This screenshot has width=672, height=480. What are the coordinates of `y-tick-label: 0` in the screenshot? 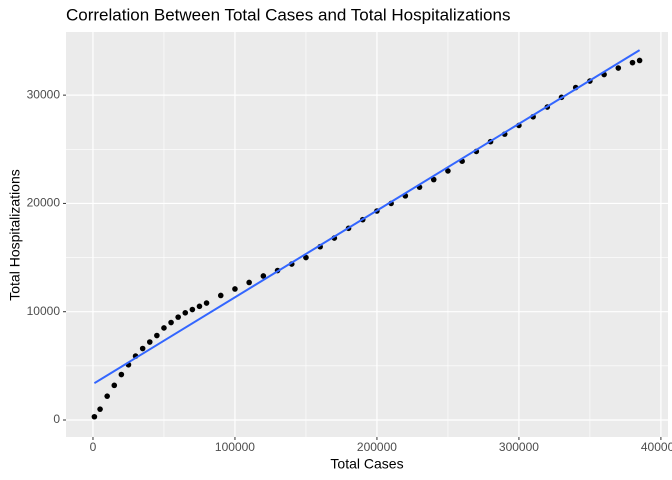 It's located at (56, 419).